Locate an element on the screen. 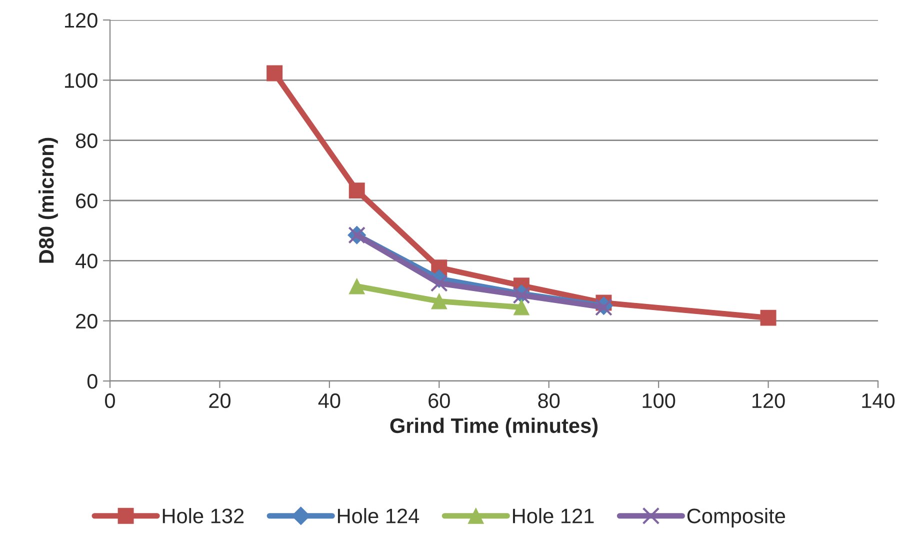 The image size is (903, 537). legend-label: Composite is located at coordinates (736, 518).